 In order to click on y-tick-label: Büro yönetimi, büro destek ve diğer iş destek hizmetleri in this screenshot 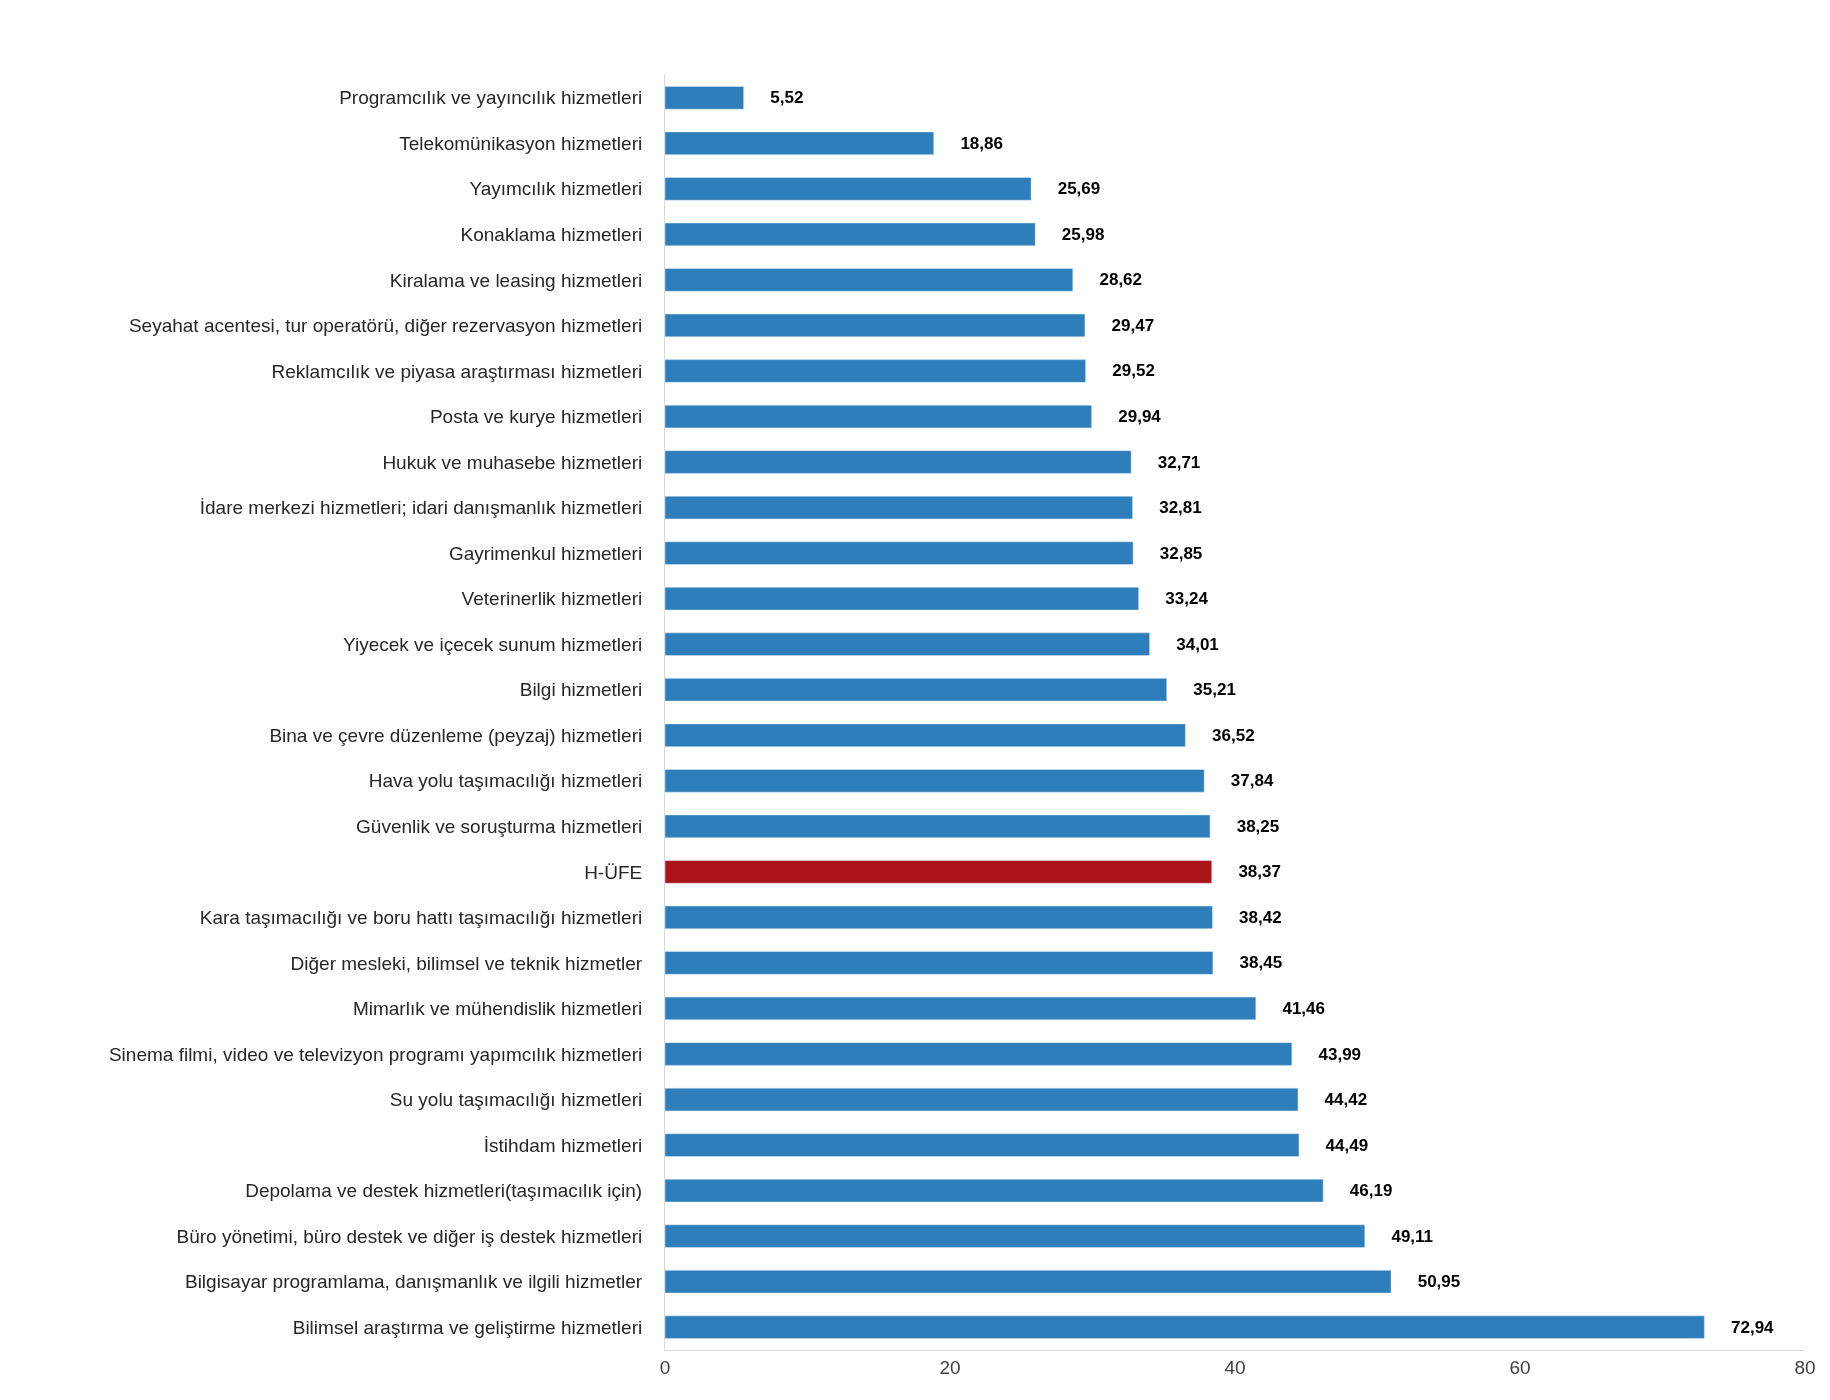, I will do `click(409, 1236)`.